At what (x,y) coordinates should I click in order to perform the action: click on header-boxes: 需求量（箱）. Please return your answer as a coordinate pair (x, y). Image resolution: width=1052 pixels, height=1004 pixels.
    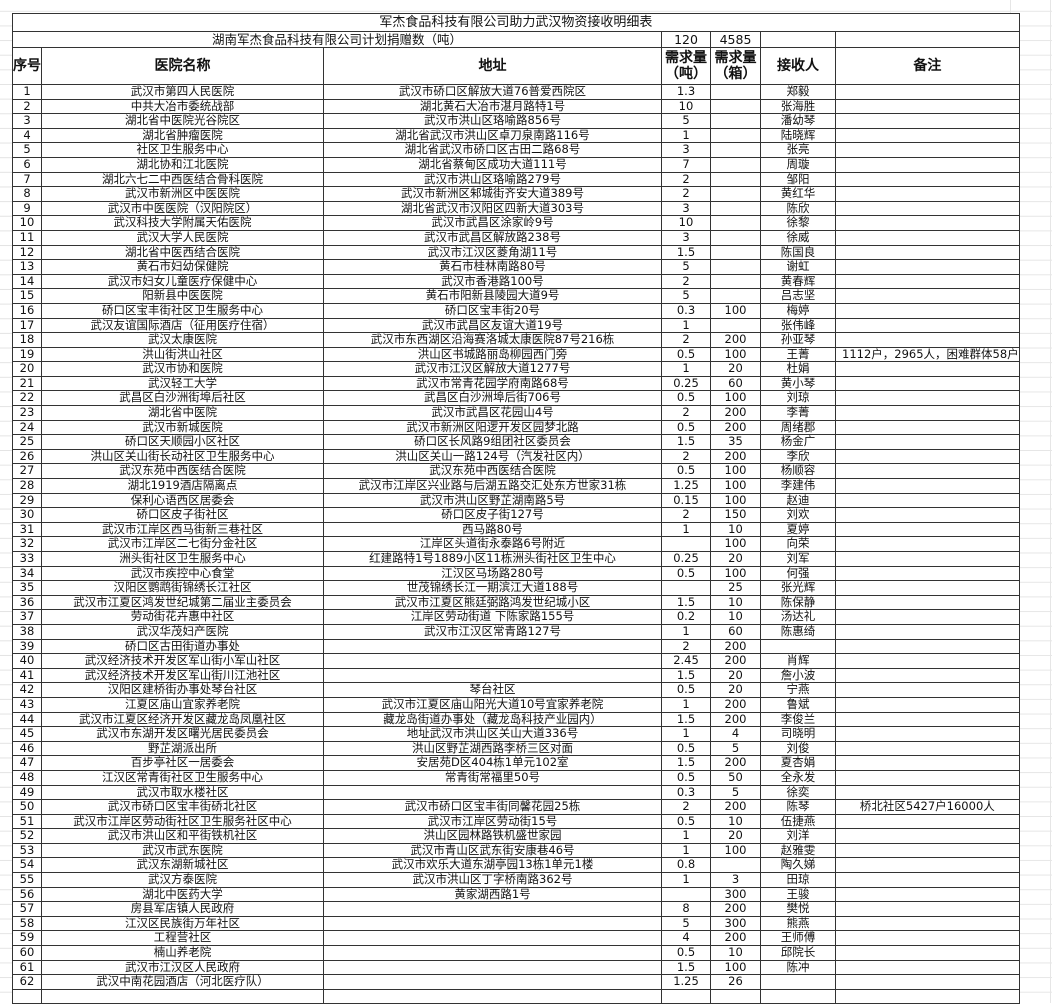
    Looking at the image, I should click on (735, 66).